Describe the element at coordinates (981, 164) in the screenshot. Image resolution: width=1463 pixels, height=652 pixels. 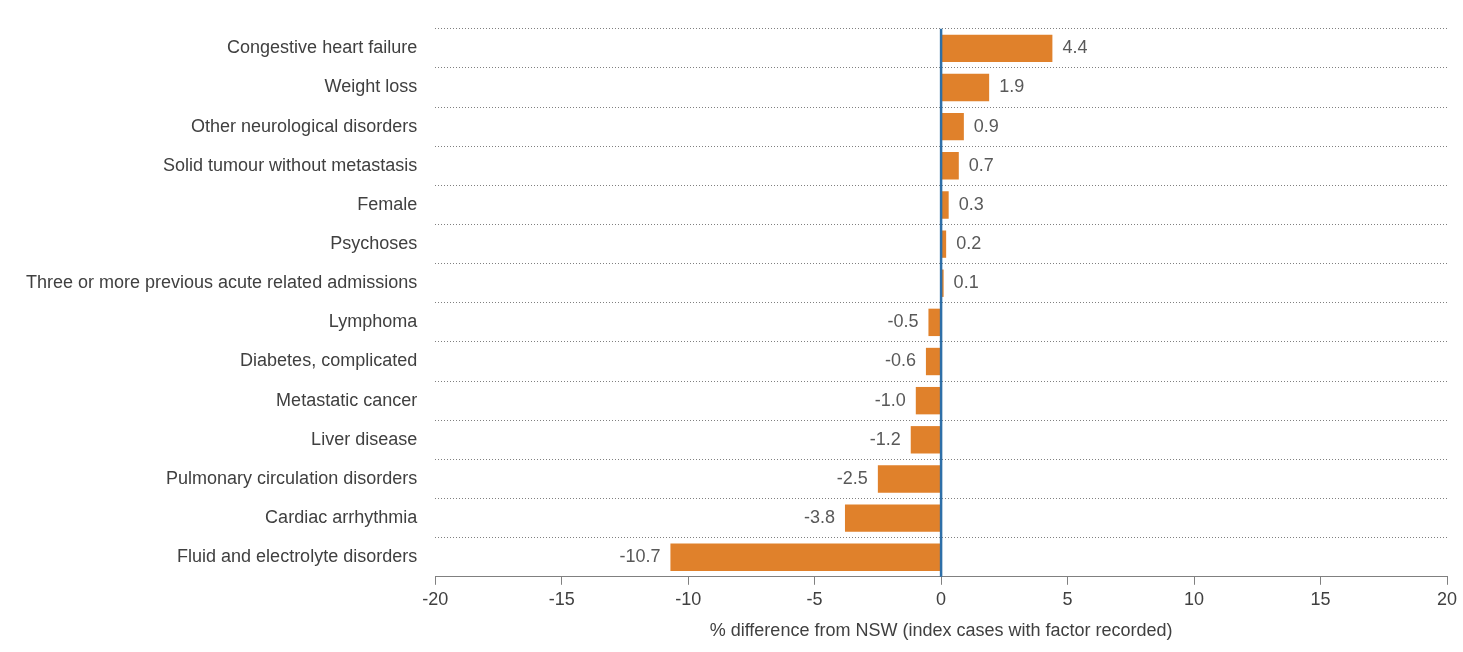
I see `data-label: 0.7` at that location.